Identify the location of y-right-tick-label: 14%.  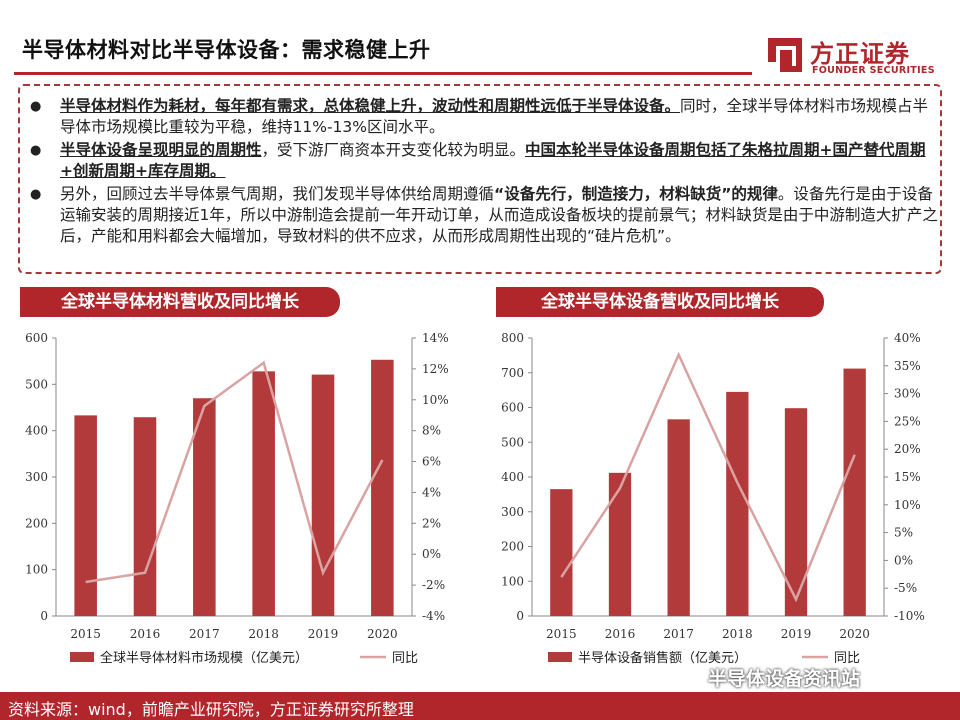
(435, 338).